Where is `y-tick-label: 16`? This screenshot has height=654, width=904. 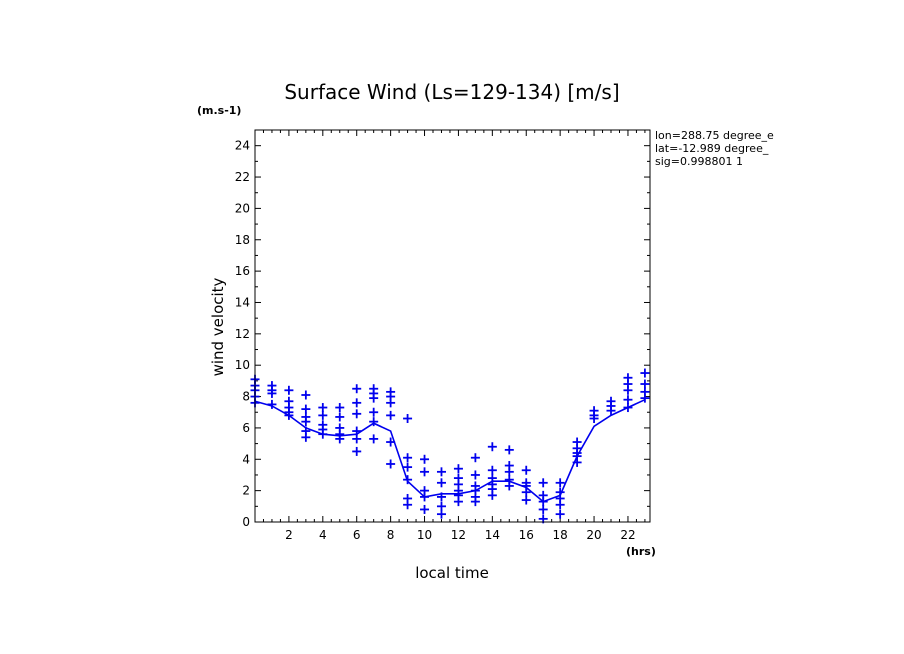
y-tick-label: 16 is located at coordinates (242, 271).